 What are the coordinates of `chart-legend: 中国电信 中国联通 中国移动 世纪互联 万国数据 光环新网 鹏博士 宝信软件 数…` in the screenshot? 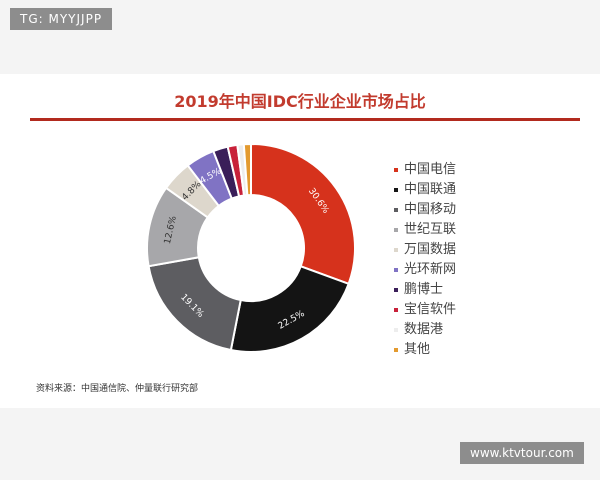 It's located at (425, 260).